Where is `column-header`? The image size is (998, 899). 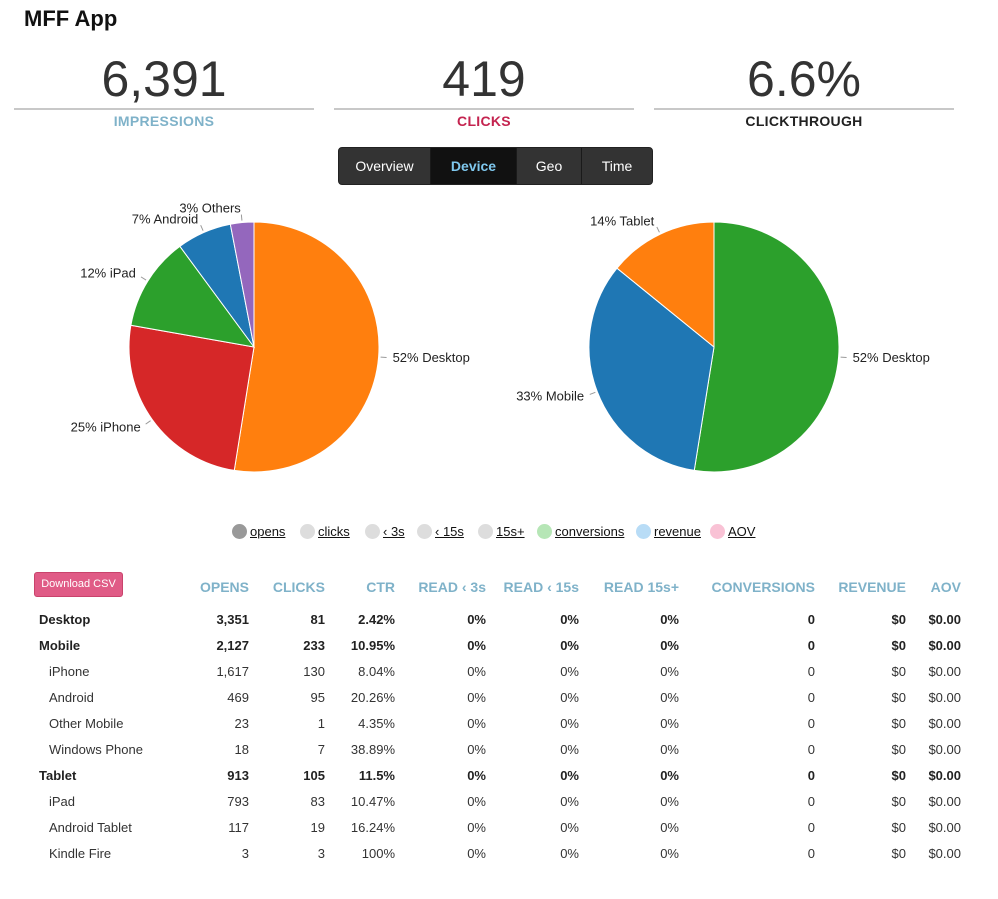
column-header is located at coordinates (93, 587).